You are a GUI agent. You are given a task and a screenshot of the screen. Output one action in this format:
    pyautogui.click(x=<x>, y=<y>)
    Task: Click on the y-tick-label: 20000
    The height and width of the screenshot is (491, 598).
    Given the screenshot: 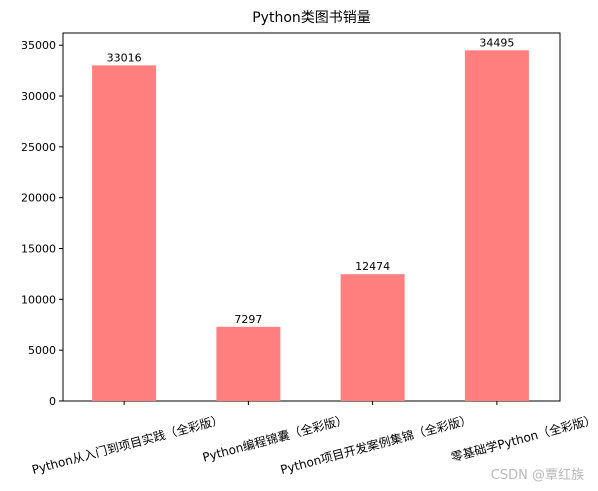 What is the action you would take?
    pyautogui.click(x=38, y=198)
    